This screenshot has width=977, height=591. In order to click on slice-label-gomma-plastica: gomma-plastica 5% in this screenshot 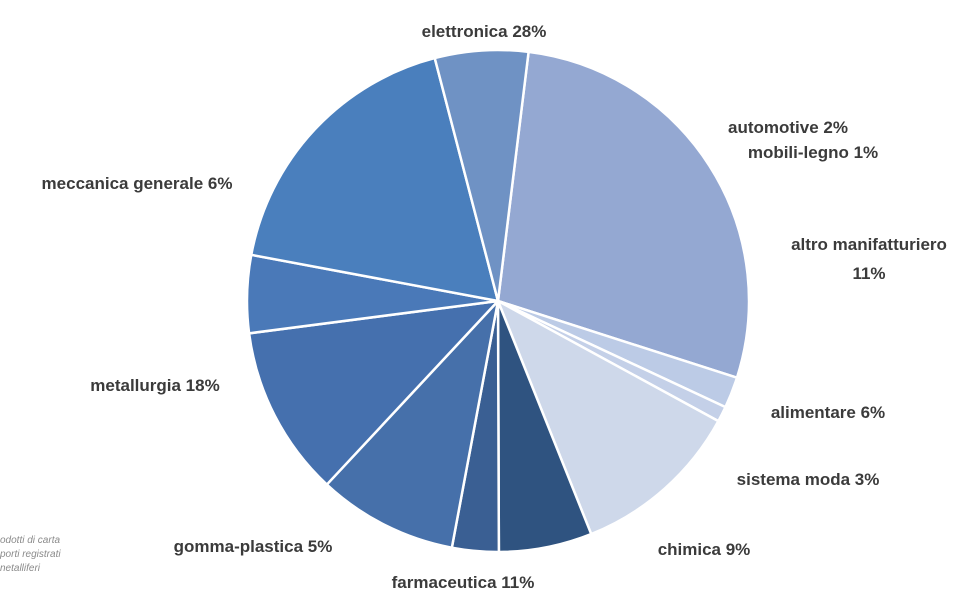, I will do `click(253, 546)`.